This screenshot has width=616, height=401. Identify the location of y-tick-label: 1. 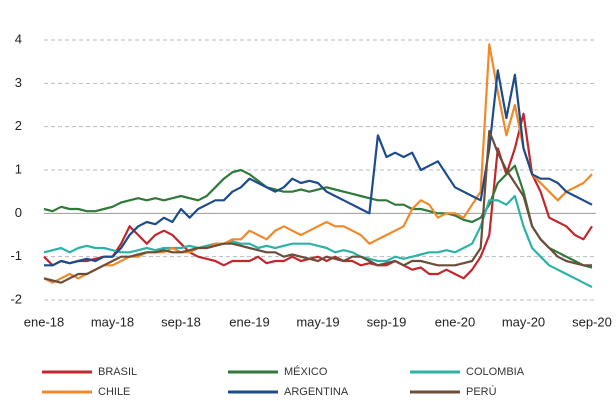
(18, 168).